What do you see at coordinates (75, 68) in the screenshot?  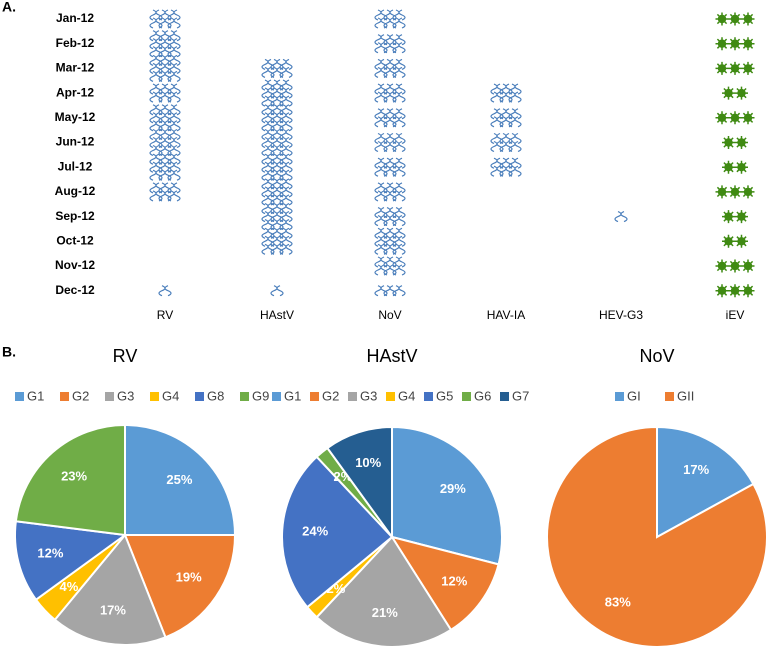 I see `month-label: Mar-12` at bounding box center [75, 68].